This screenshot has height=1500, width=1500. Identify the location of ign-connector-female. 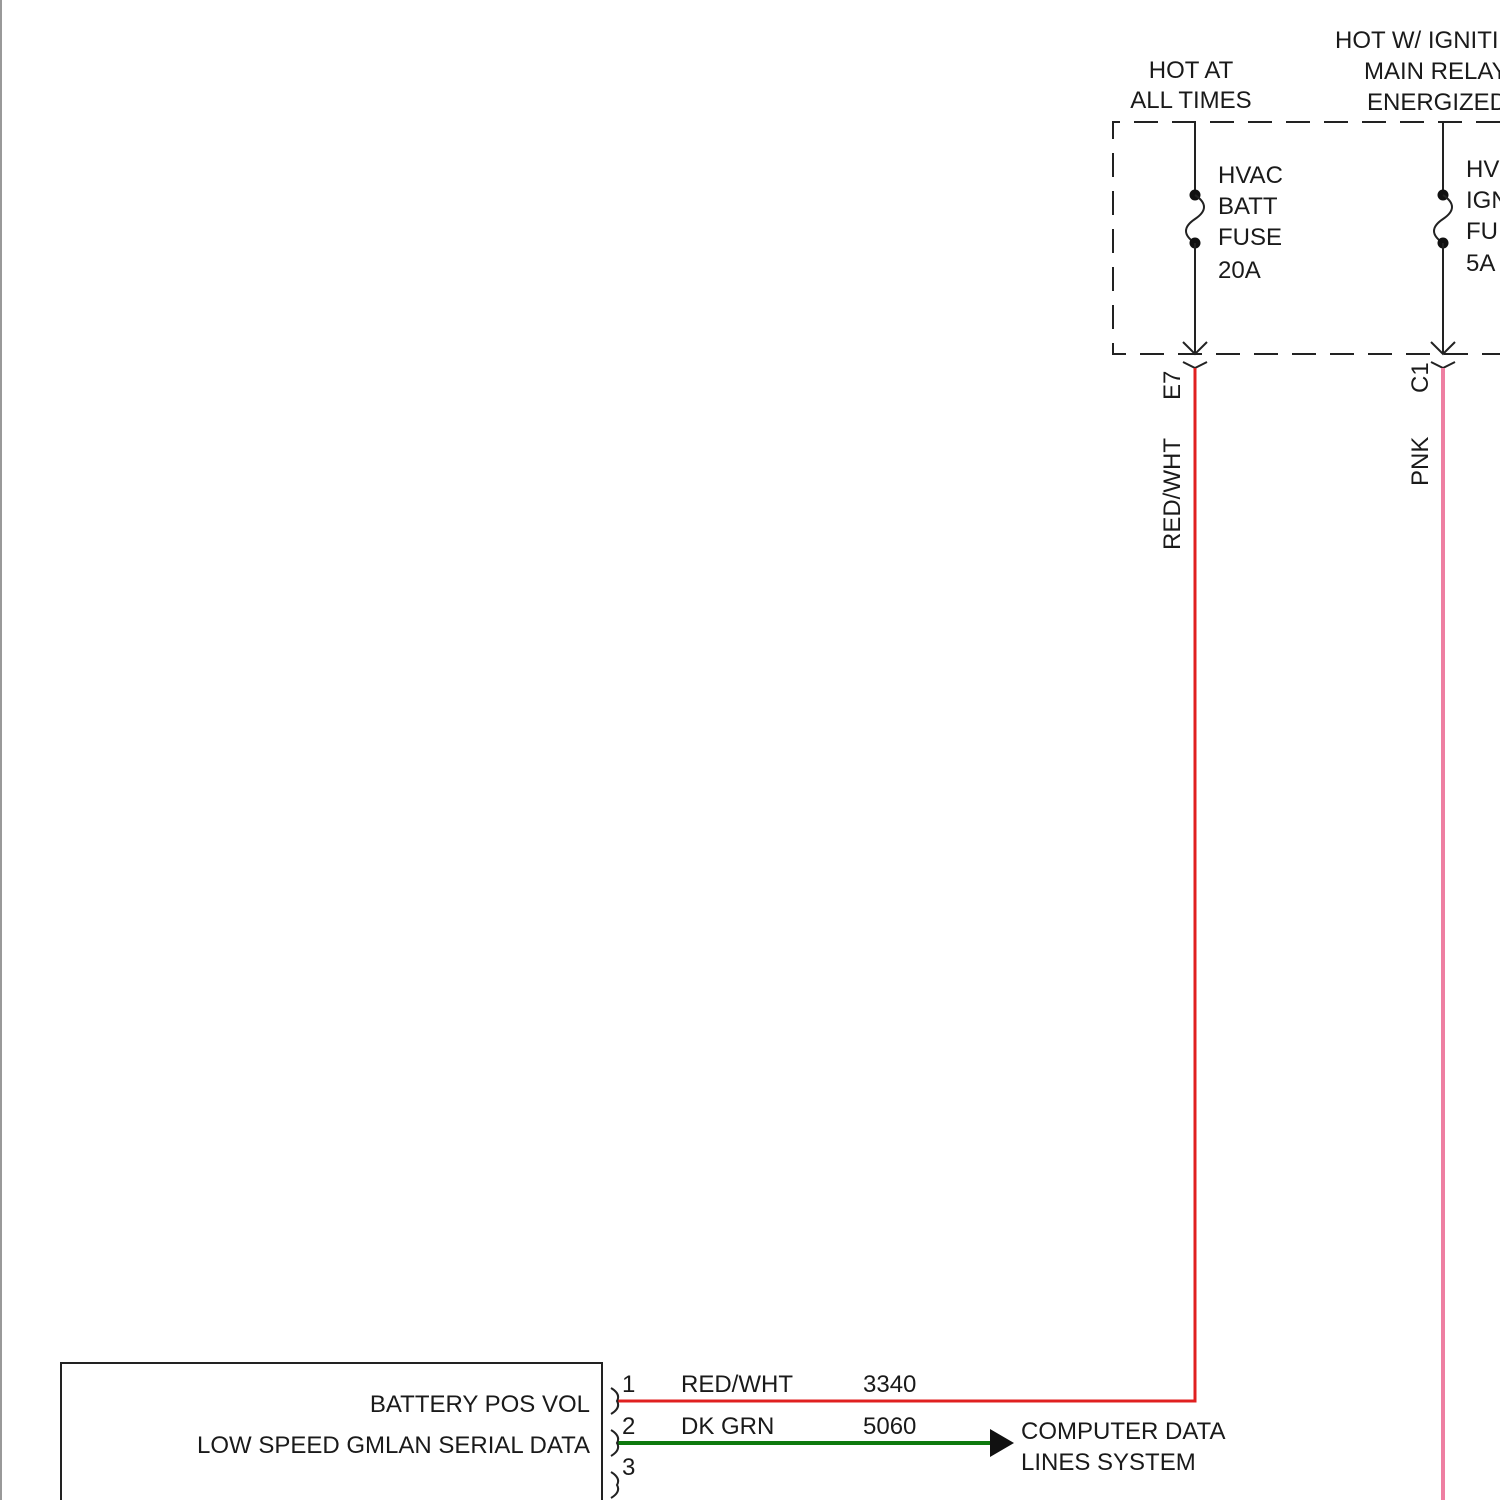
(1443, 348).